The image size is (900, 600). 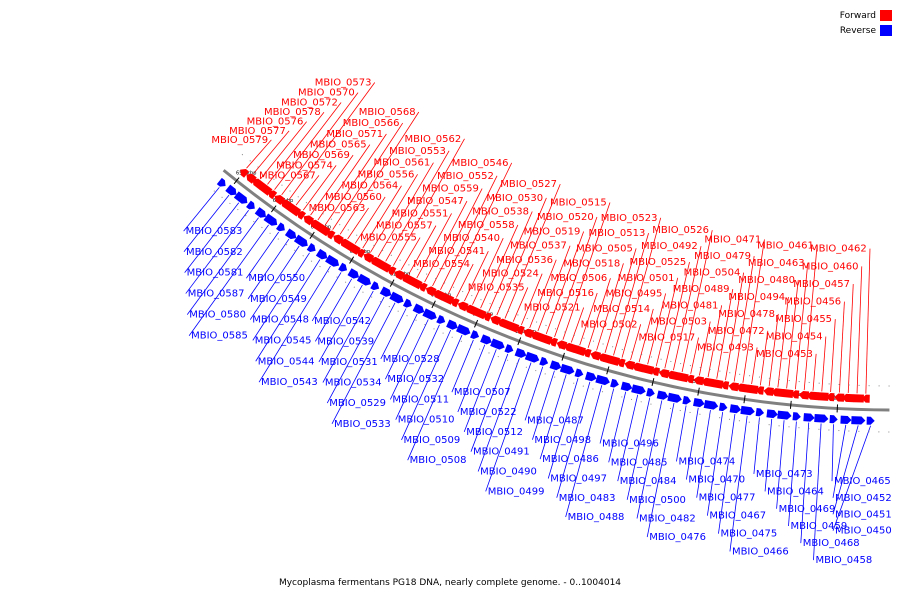 I want to click on reverse-gene-label: MBIO_0485, so click(x=639, y=462).